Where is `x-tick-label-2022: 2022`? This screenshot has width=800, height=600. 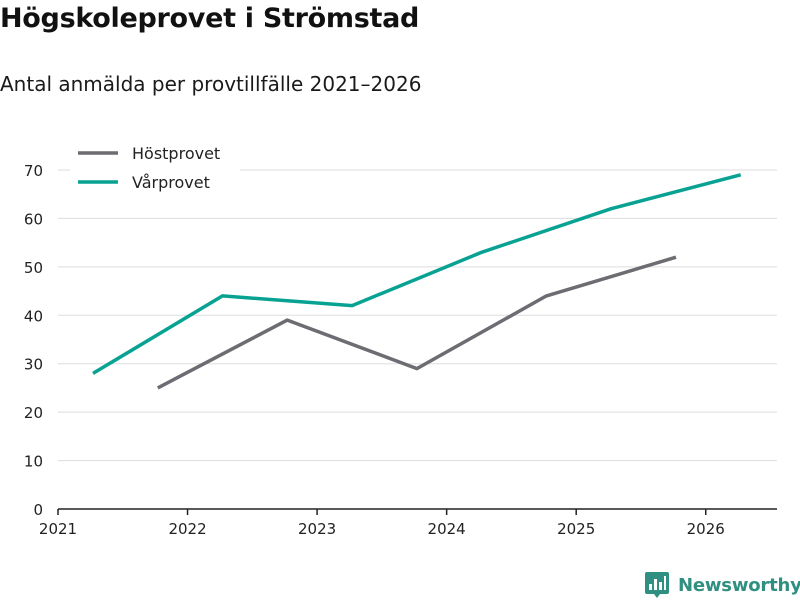 x-tick-label-2022: 2022 is located at coordinates (187, 529).